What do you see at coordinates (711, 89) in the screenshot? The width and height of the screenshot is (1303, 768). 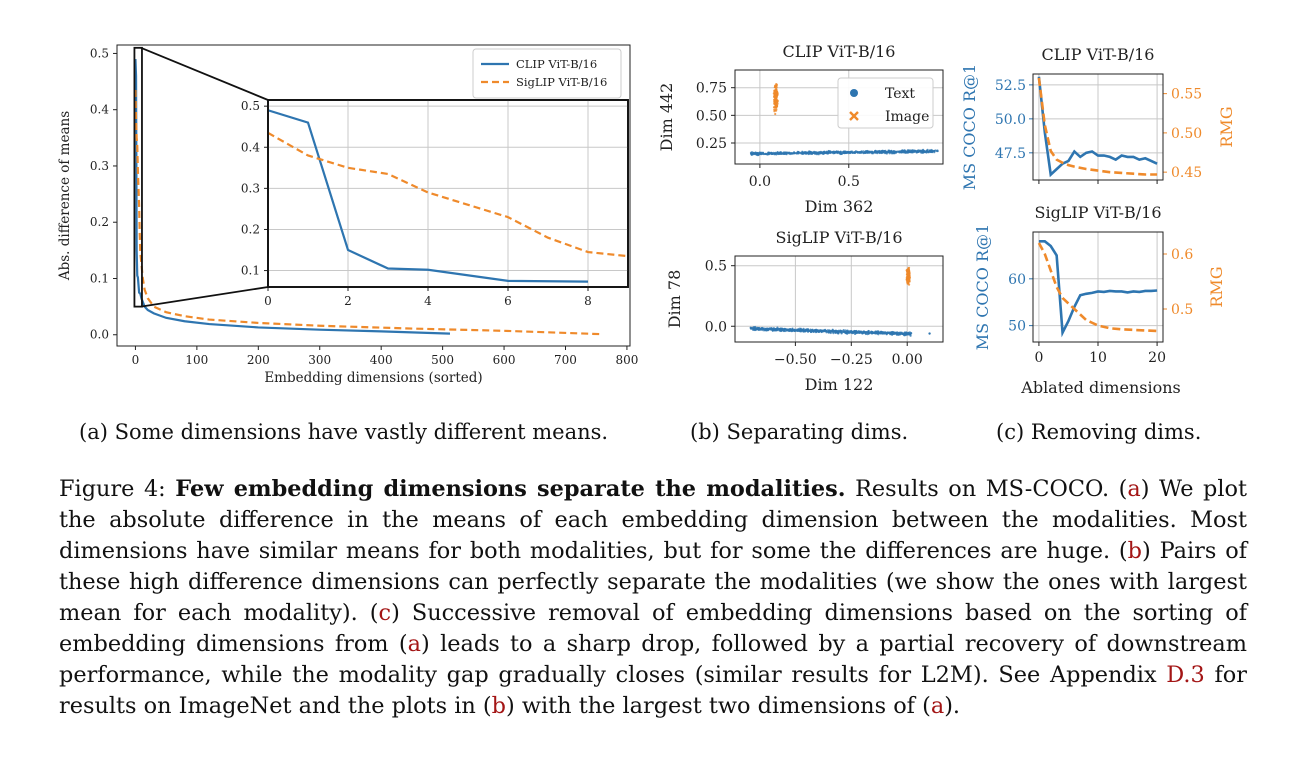 I see `y-tick-label: 0.75` at bounding box center [711, 89].